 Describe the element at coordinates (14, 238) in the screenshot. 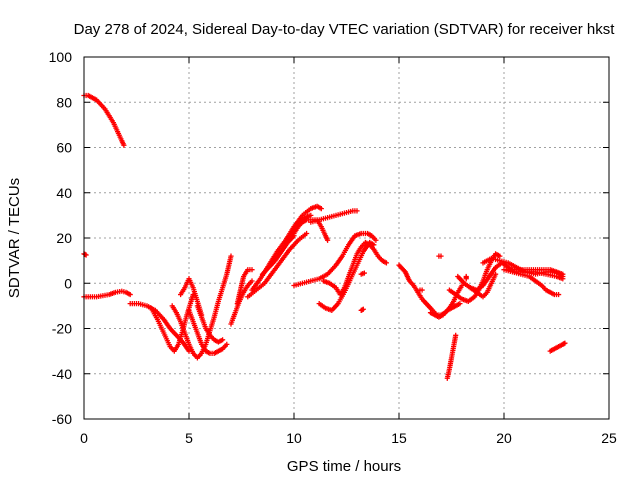

I see `y-axis-label: SDTVAR / TECUs` at that location.